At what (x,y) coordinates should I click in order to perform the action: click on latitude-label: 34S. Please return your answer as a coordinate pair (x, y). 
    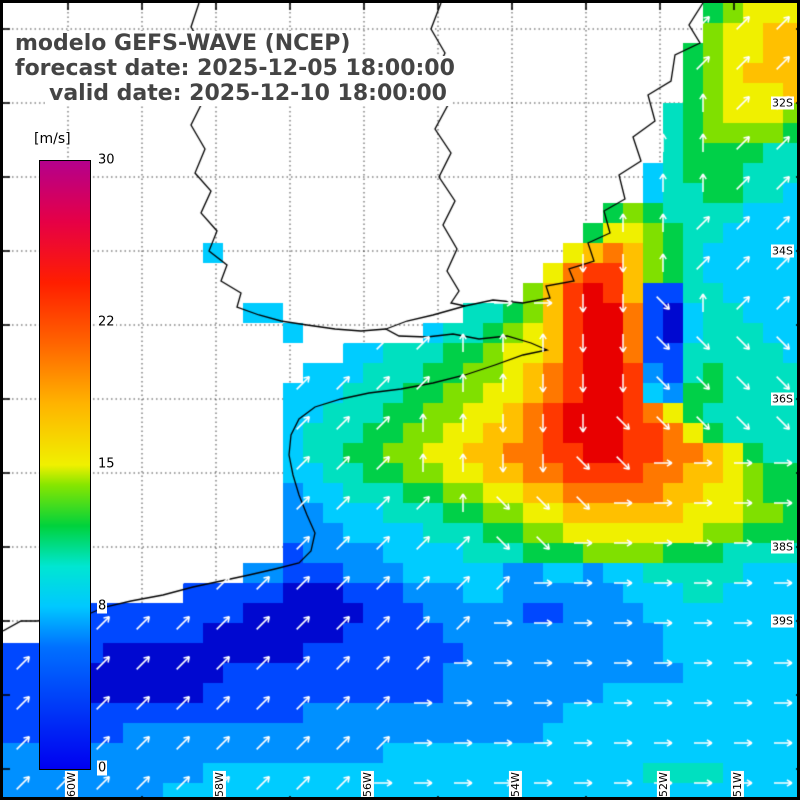
    Looking at the image, I should click on (782, 251).